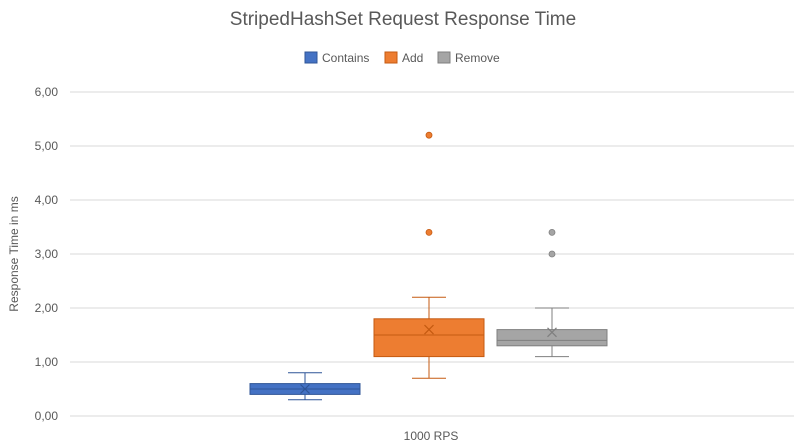 This screenshot has height=446, width=799. I want to click on legend-label-add: Add, so click(412, 58).